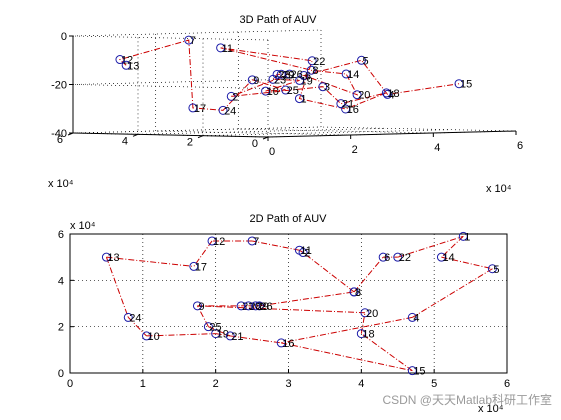  I want to click on waypoint-label-2d: 12, so click(219, 242).